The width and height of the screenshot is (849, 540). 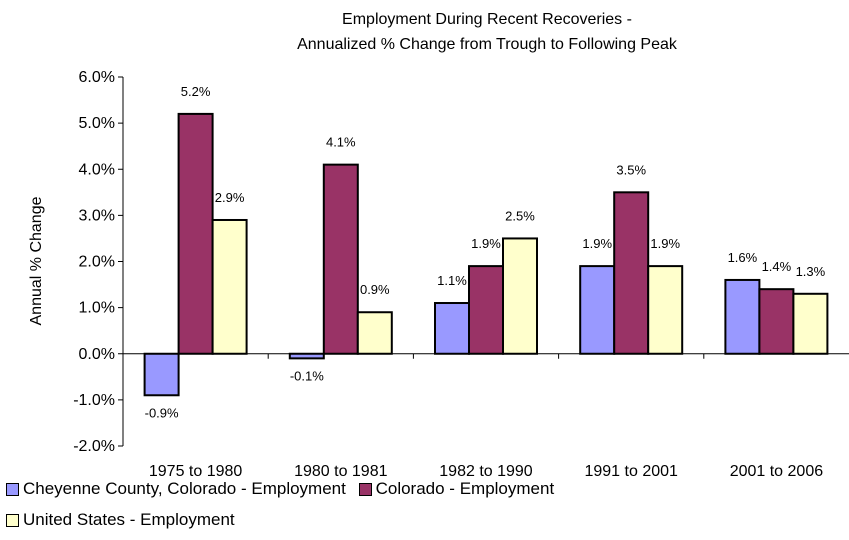 I want to click on legend-swatch-us, so click(x=12, y=520).